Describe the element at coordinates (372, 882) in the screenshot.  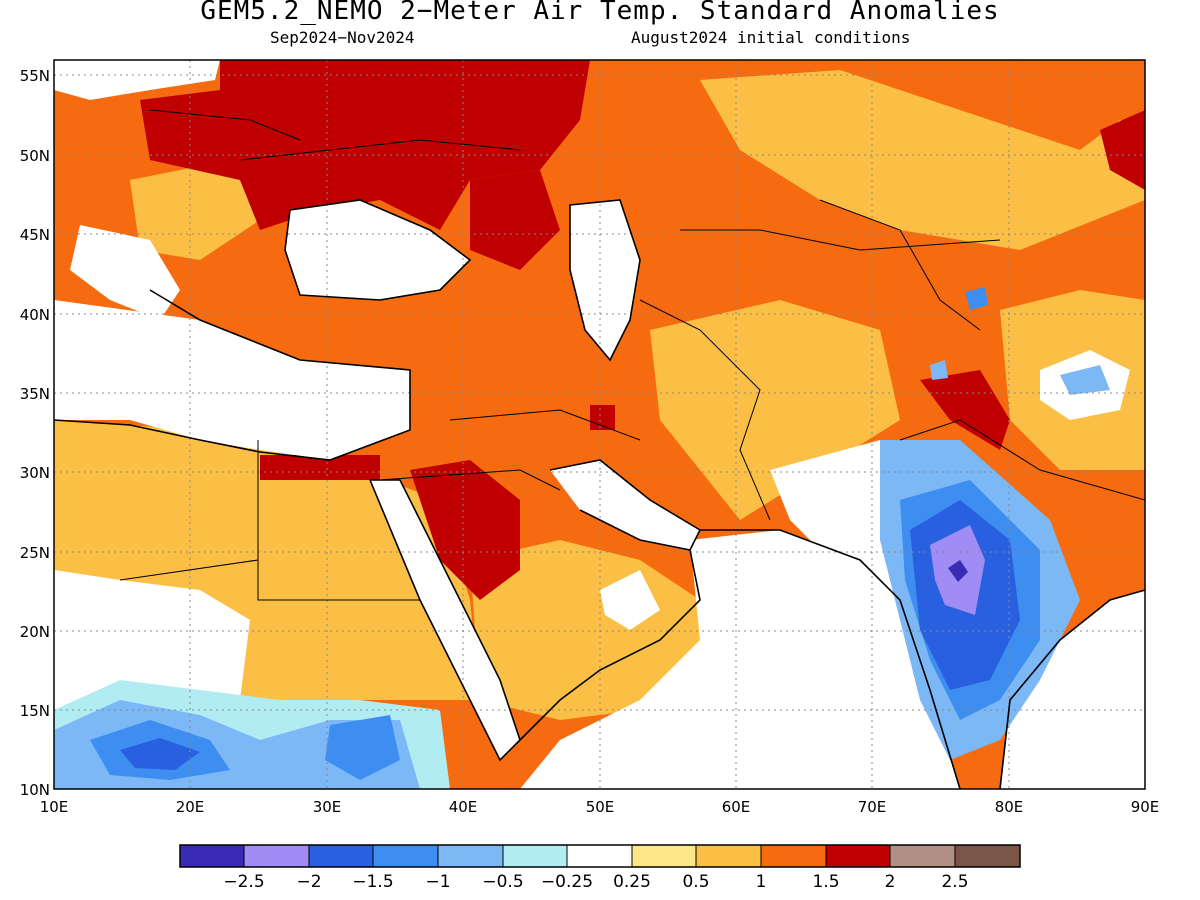
I see `colorbar-label: −1.5` at that location.